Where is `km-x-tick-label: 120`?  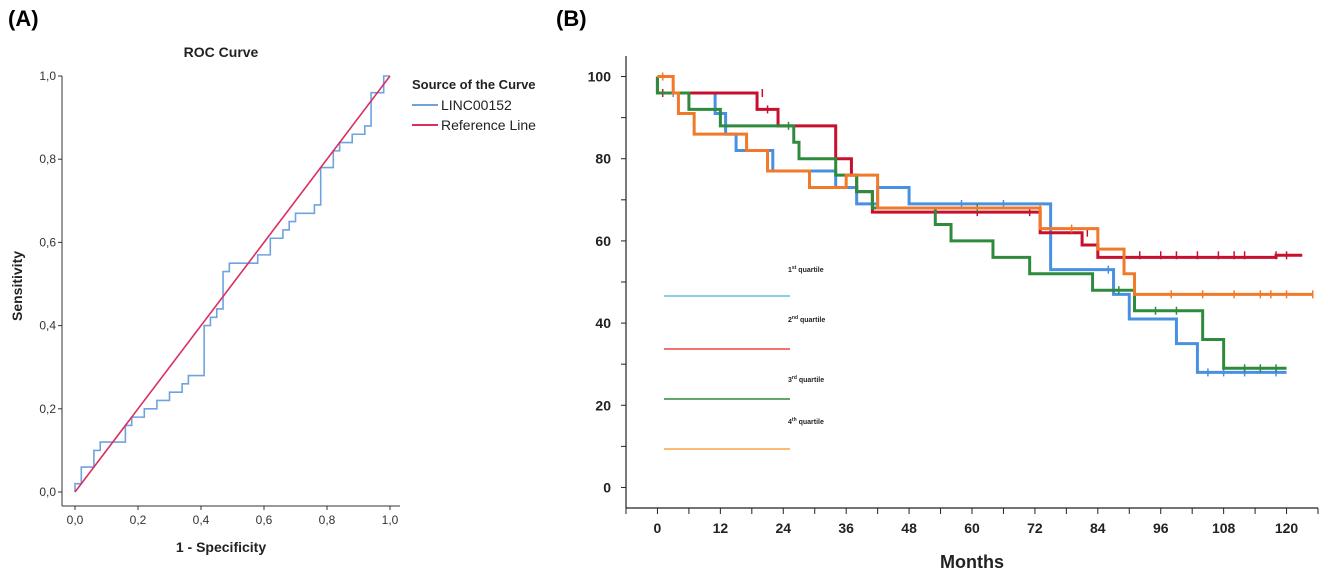
km-x-tick-label: 120 is located at coordinates (1287, 528).